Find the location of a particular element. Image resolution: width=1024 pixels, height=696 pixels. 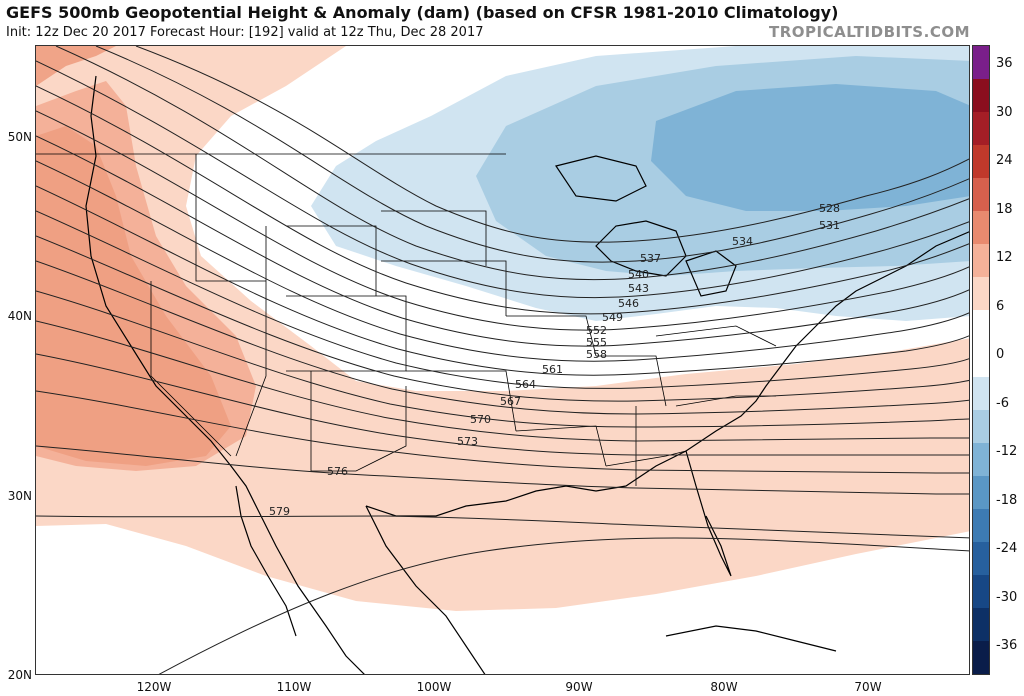

colorbar-label: -12 is located at coordinates (1007, 451).